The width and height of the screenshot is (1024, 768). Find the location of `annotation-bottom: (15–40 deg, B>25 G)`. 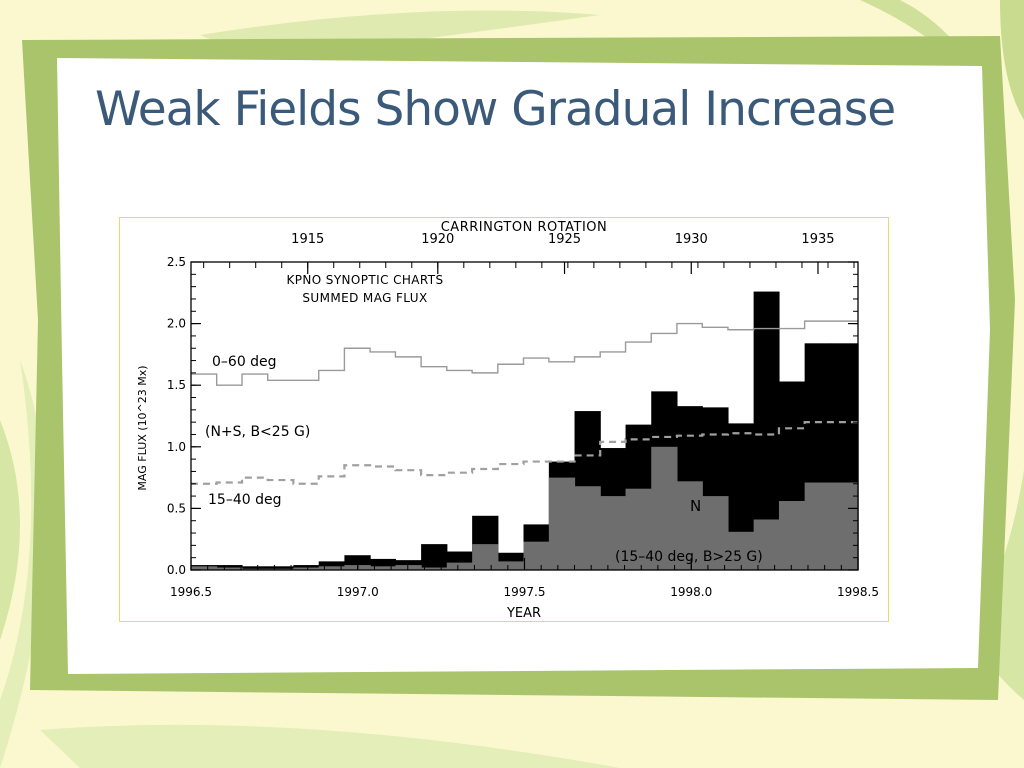

annotation-bottom: (15–40 deg, B>25 G) is located at coordinates (689, 557).